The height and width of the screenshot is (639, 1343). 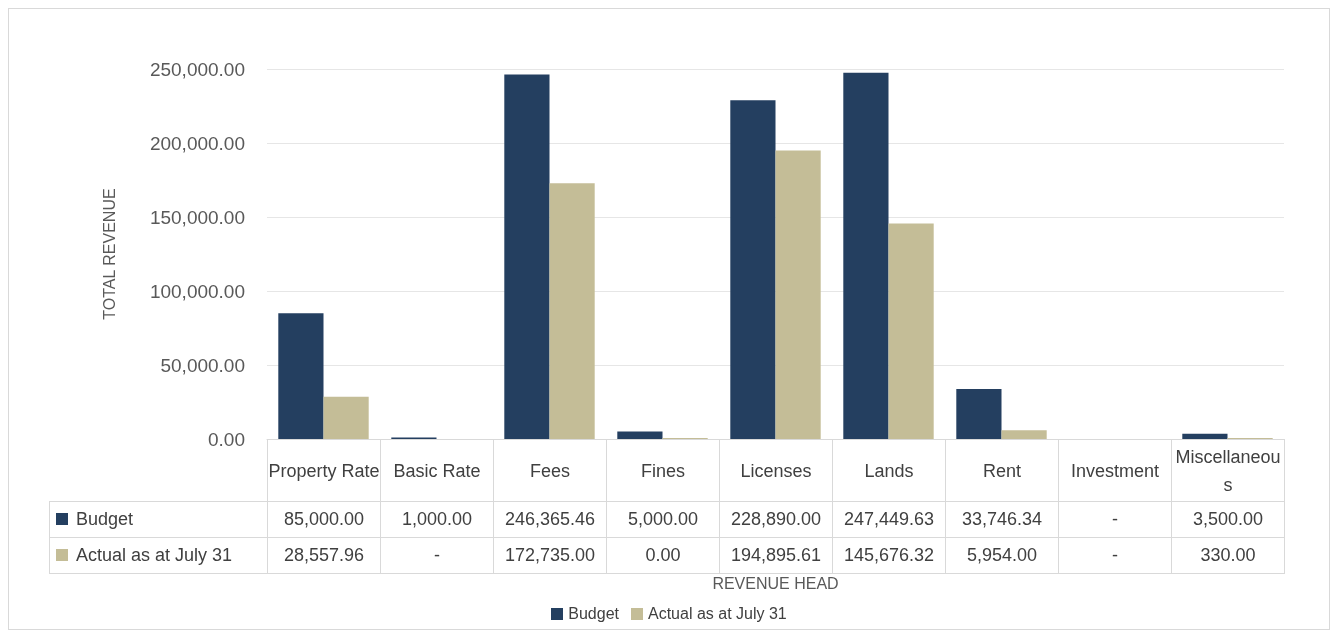 I want to click on legend-label: Budget, so click(x=158, y=519).